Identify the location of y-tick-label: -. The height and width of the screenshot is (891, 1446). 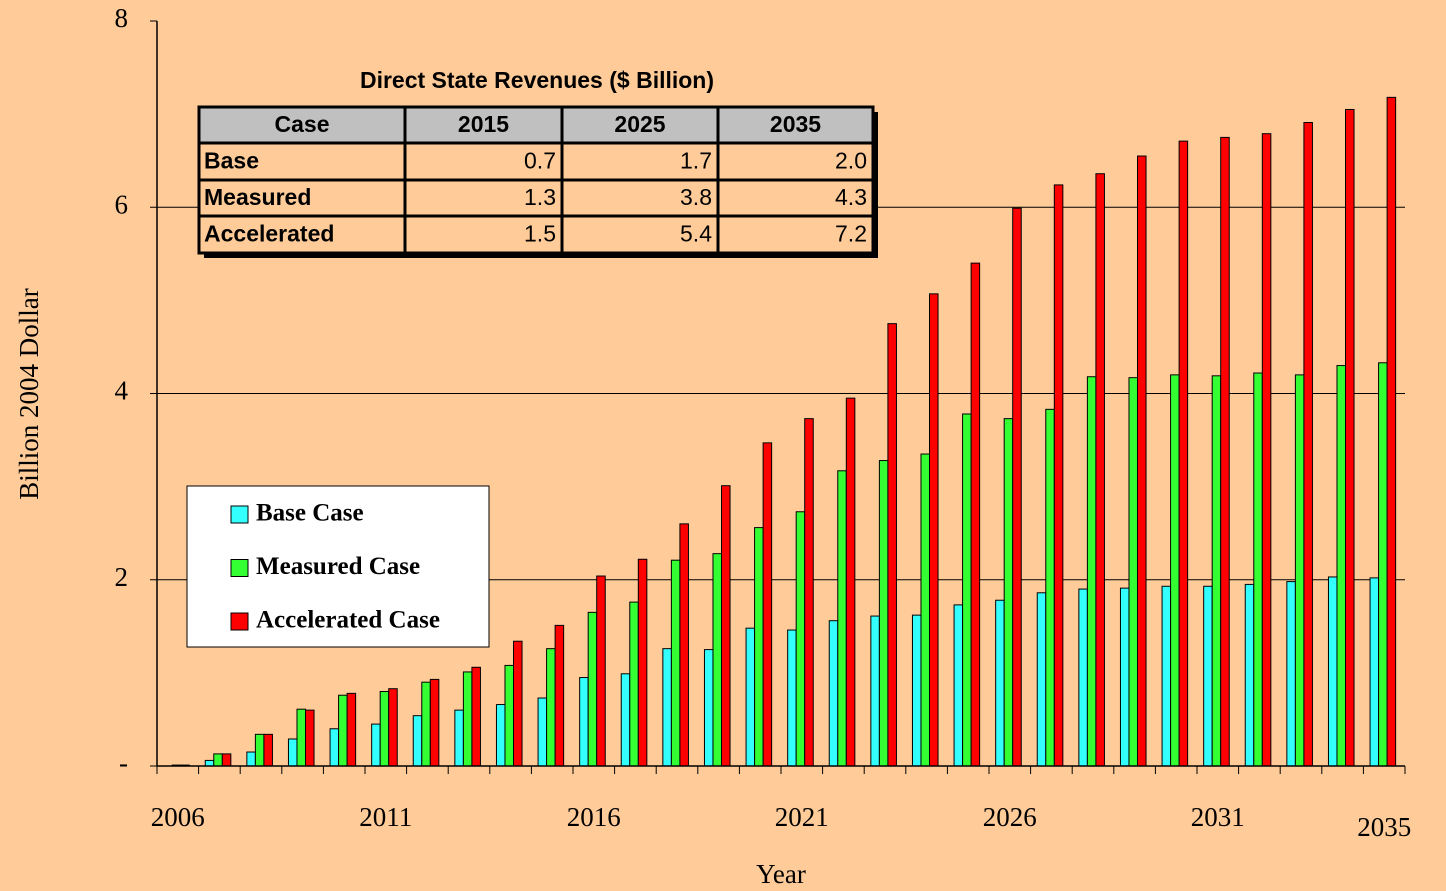
(123, 763).